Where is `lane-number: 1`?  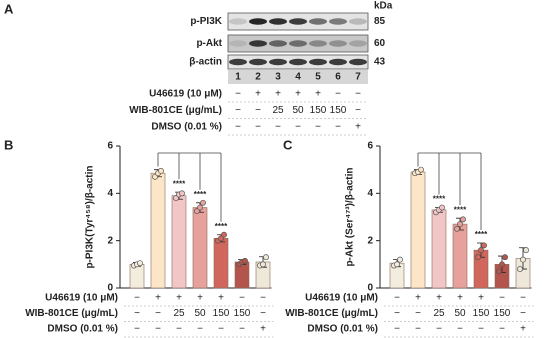
lane-number: 1 is located at coordinates (238, 77).